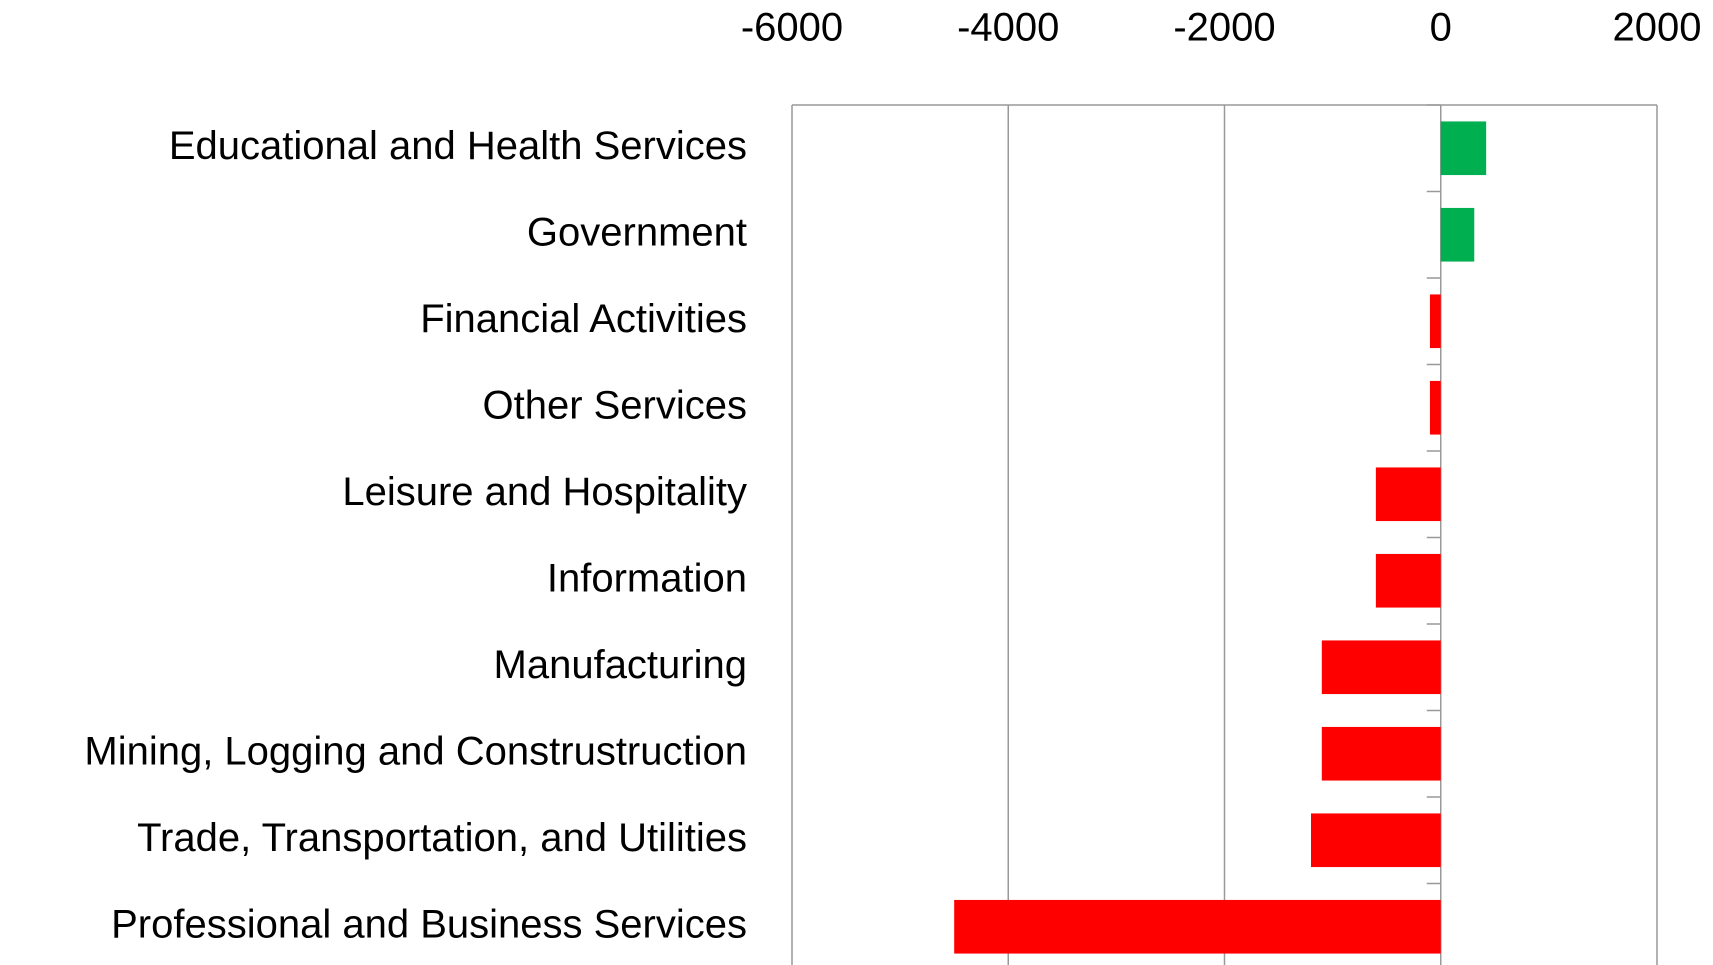 Image resolution: width=1713 pixels, height=965 pixels. Describe the element at coordinates (429, 924) in the screenshot. I see `y-tick-label: Professional and Business Services` at that location.